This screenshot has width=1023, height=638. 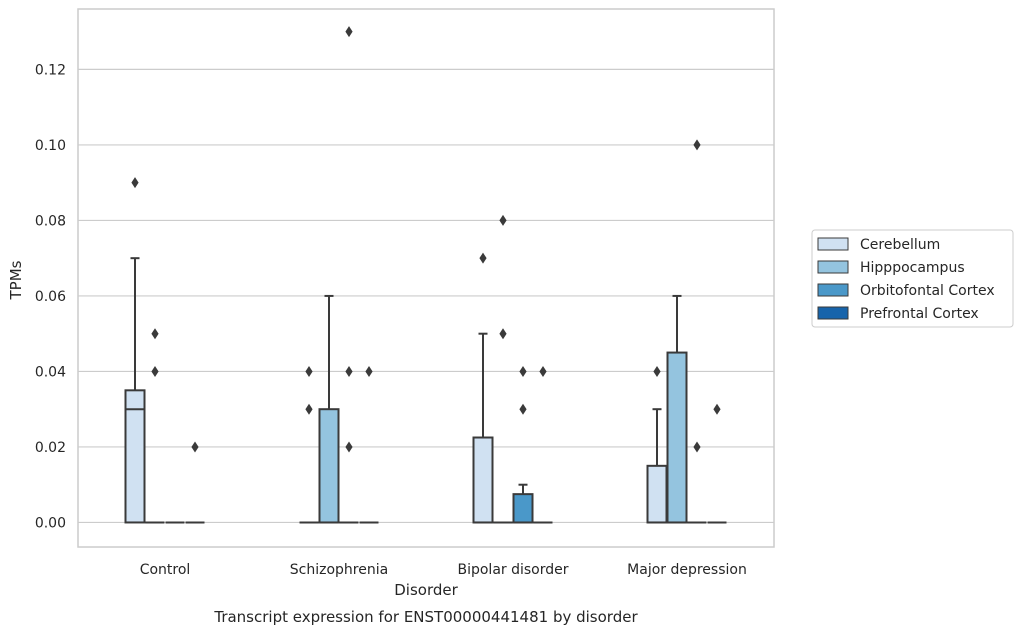 I want to click on legend-label: Cerebellum, so click(x=900, y=245).